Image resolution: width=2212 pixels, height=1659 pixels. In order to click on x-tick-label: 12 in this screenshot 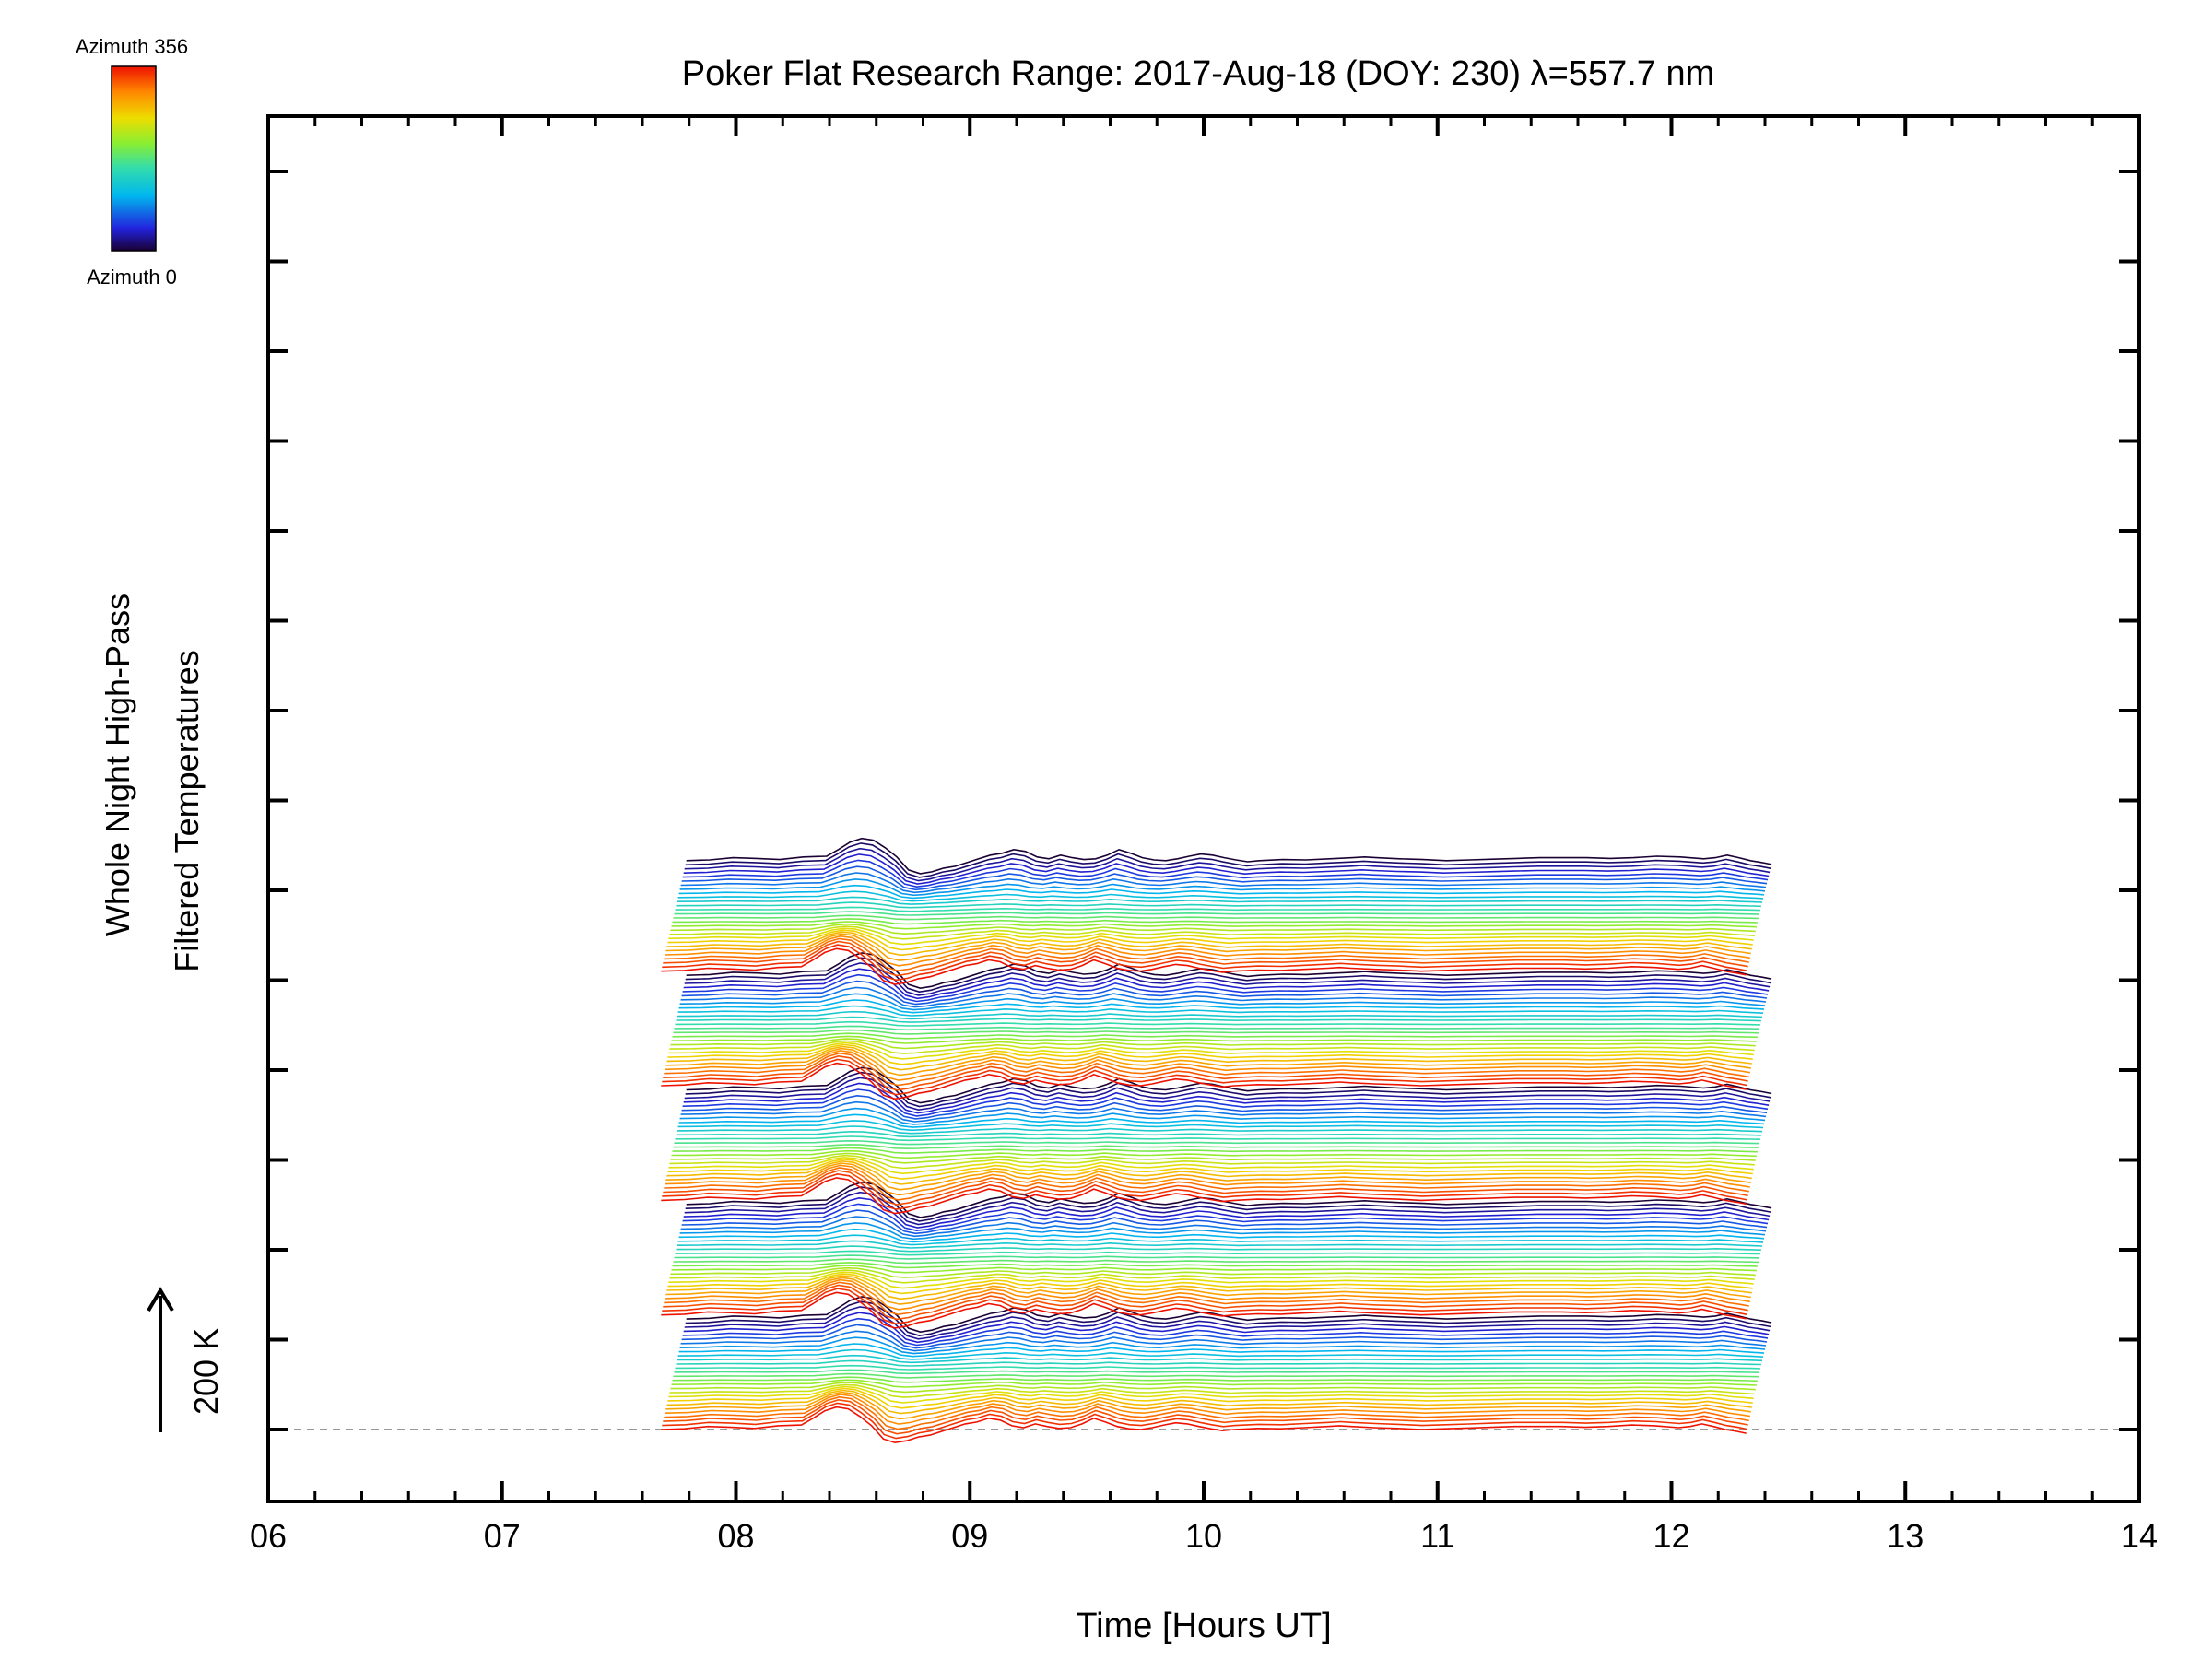, I will do `click(1671, 1536)`.